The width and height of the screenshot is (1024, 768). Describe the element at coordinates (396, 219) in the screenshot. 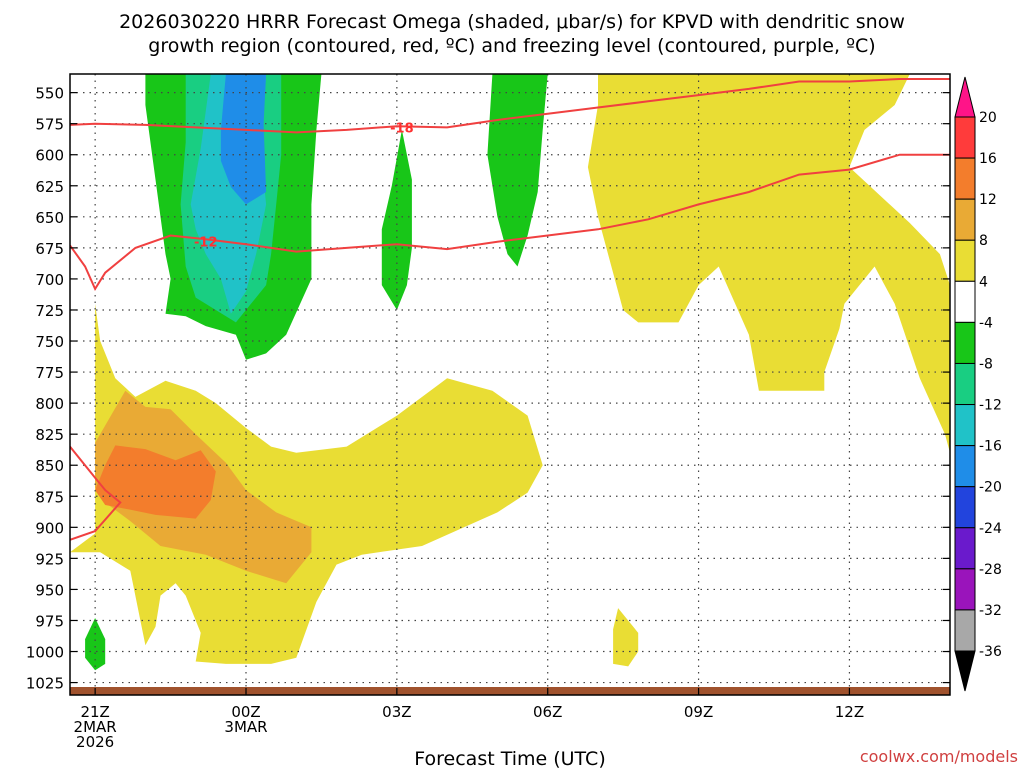

I see `omega-region-green-03z` at that location.